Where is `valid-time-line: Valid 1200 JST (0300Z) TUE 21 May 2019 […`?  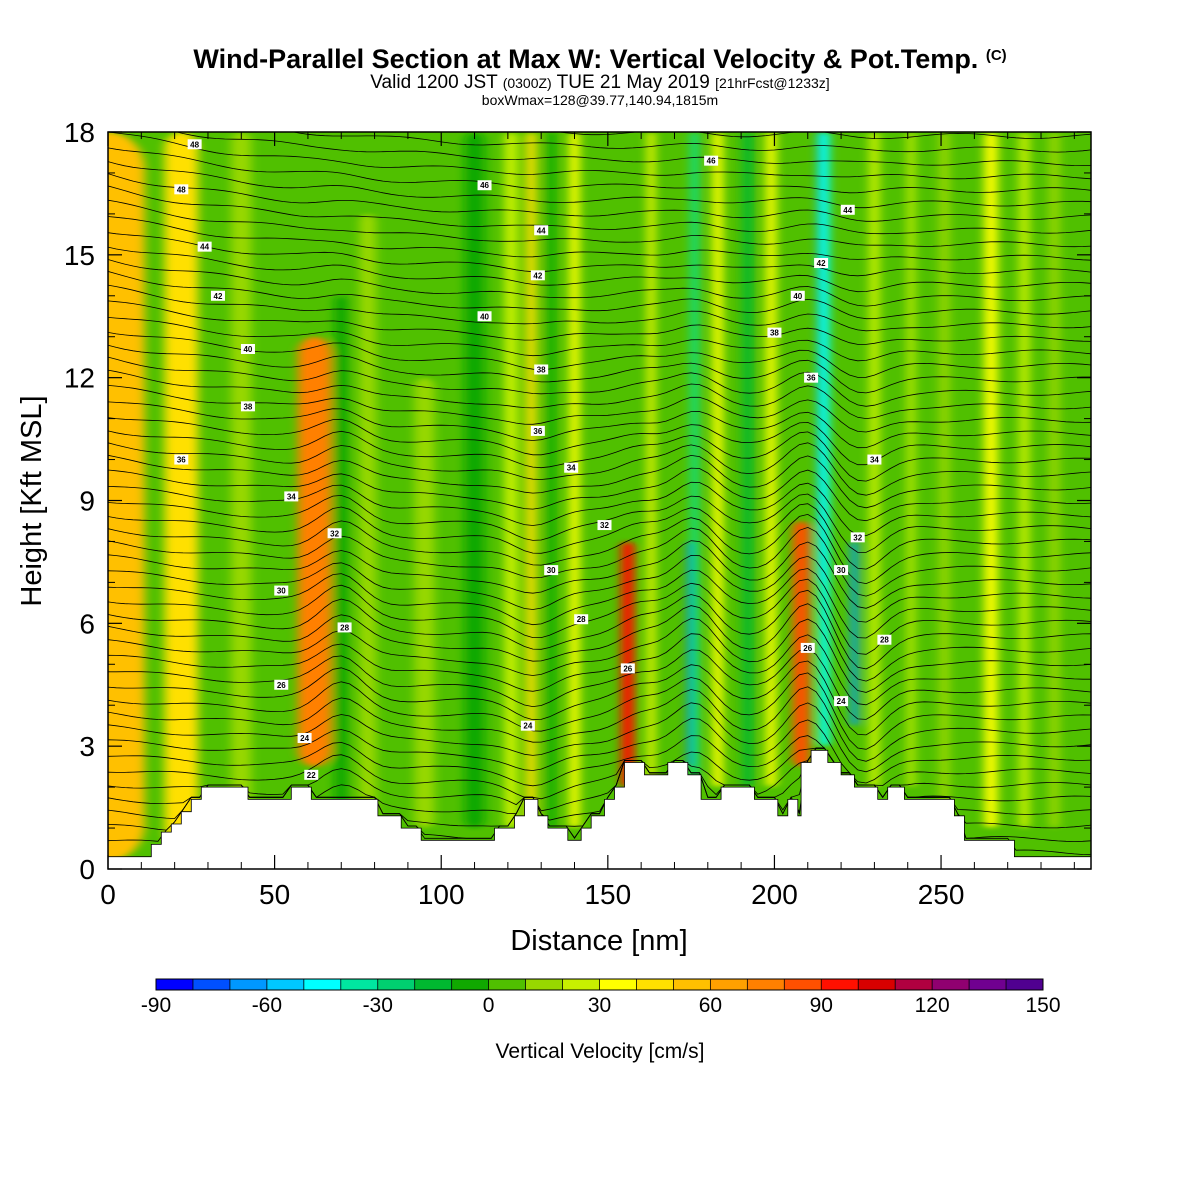
valid-time-line: Valid 1200 JST (0300Z) TUE 21 May 2019 [… is located at coordinates (600, 83).